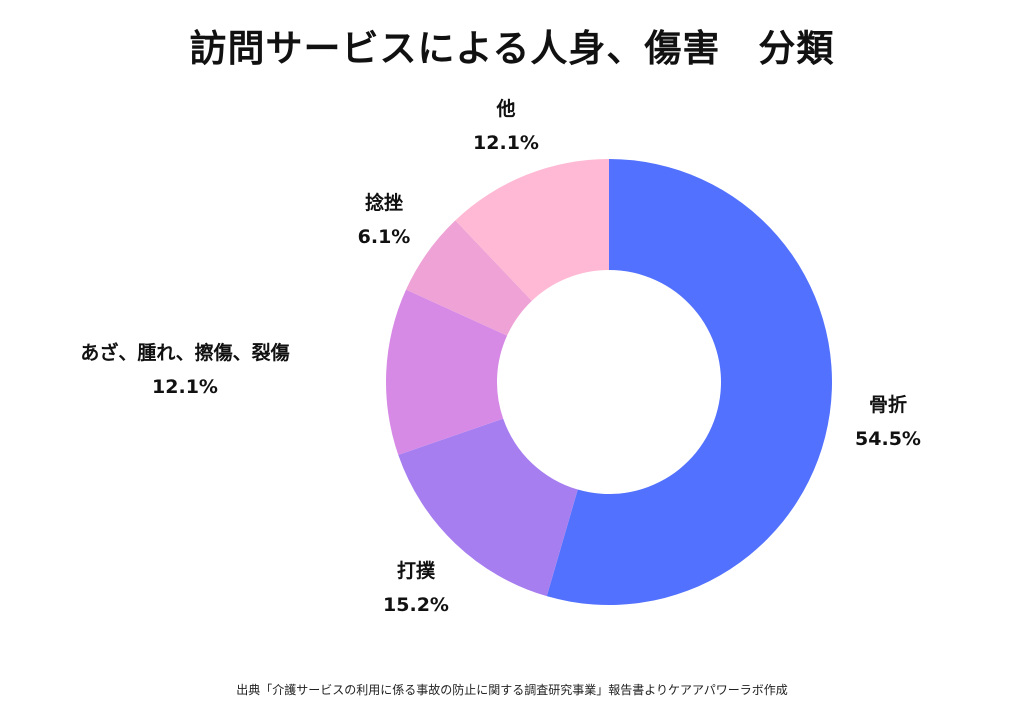  What do you see at coordinates (447, 372) in the screenshot?
I see `slice-contusion` at bounding box center [447, 372].